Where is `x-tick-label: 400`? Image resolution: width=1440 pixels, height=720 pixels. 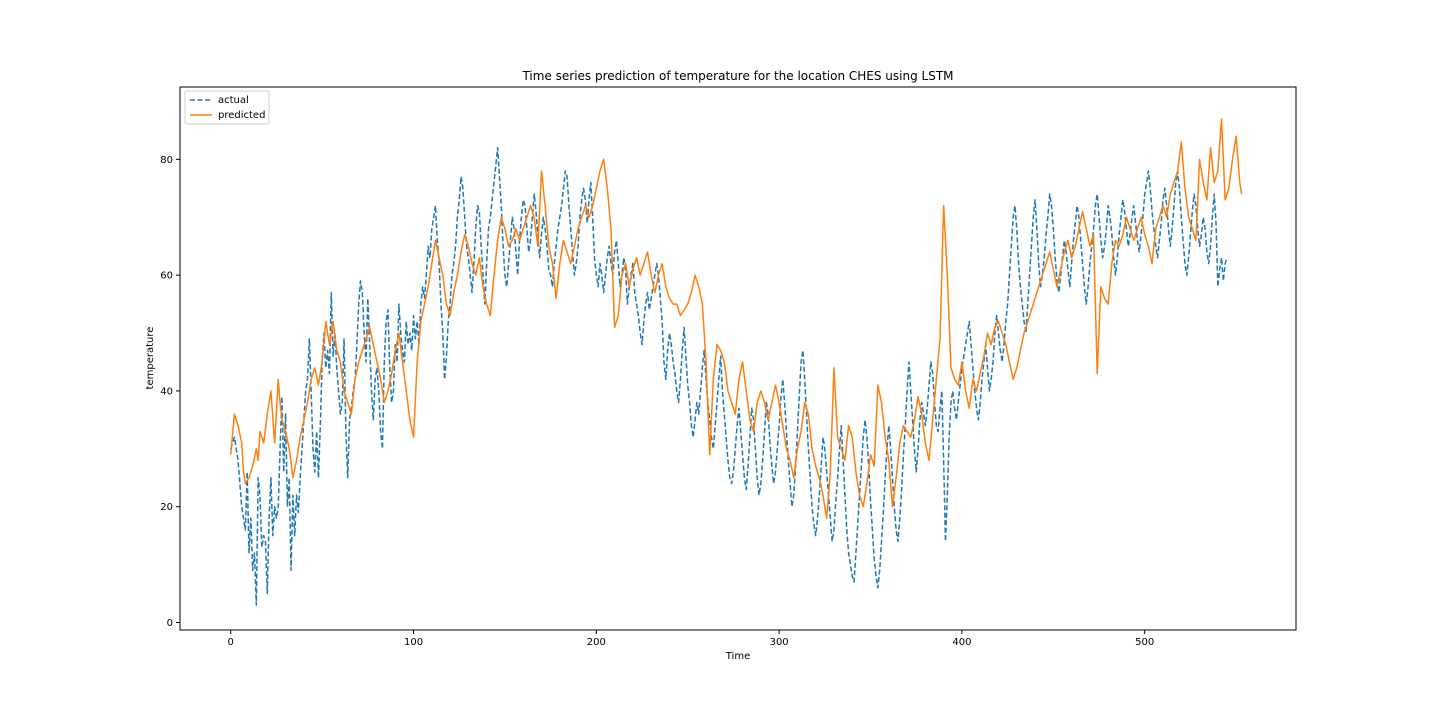 x-tick-label: 400 is located at coordinates (961, 642).